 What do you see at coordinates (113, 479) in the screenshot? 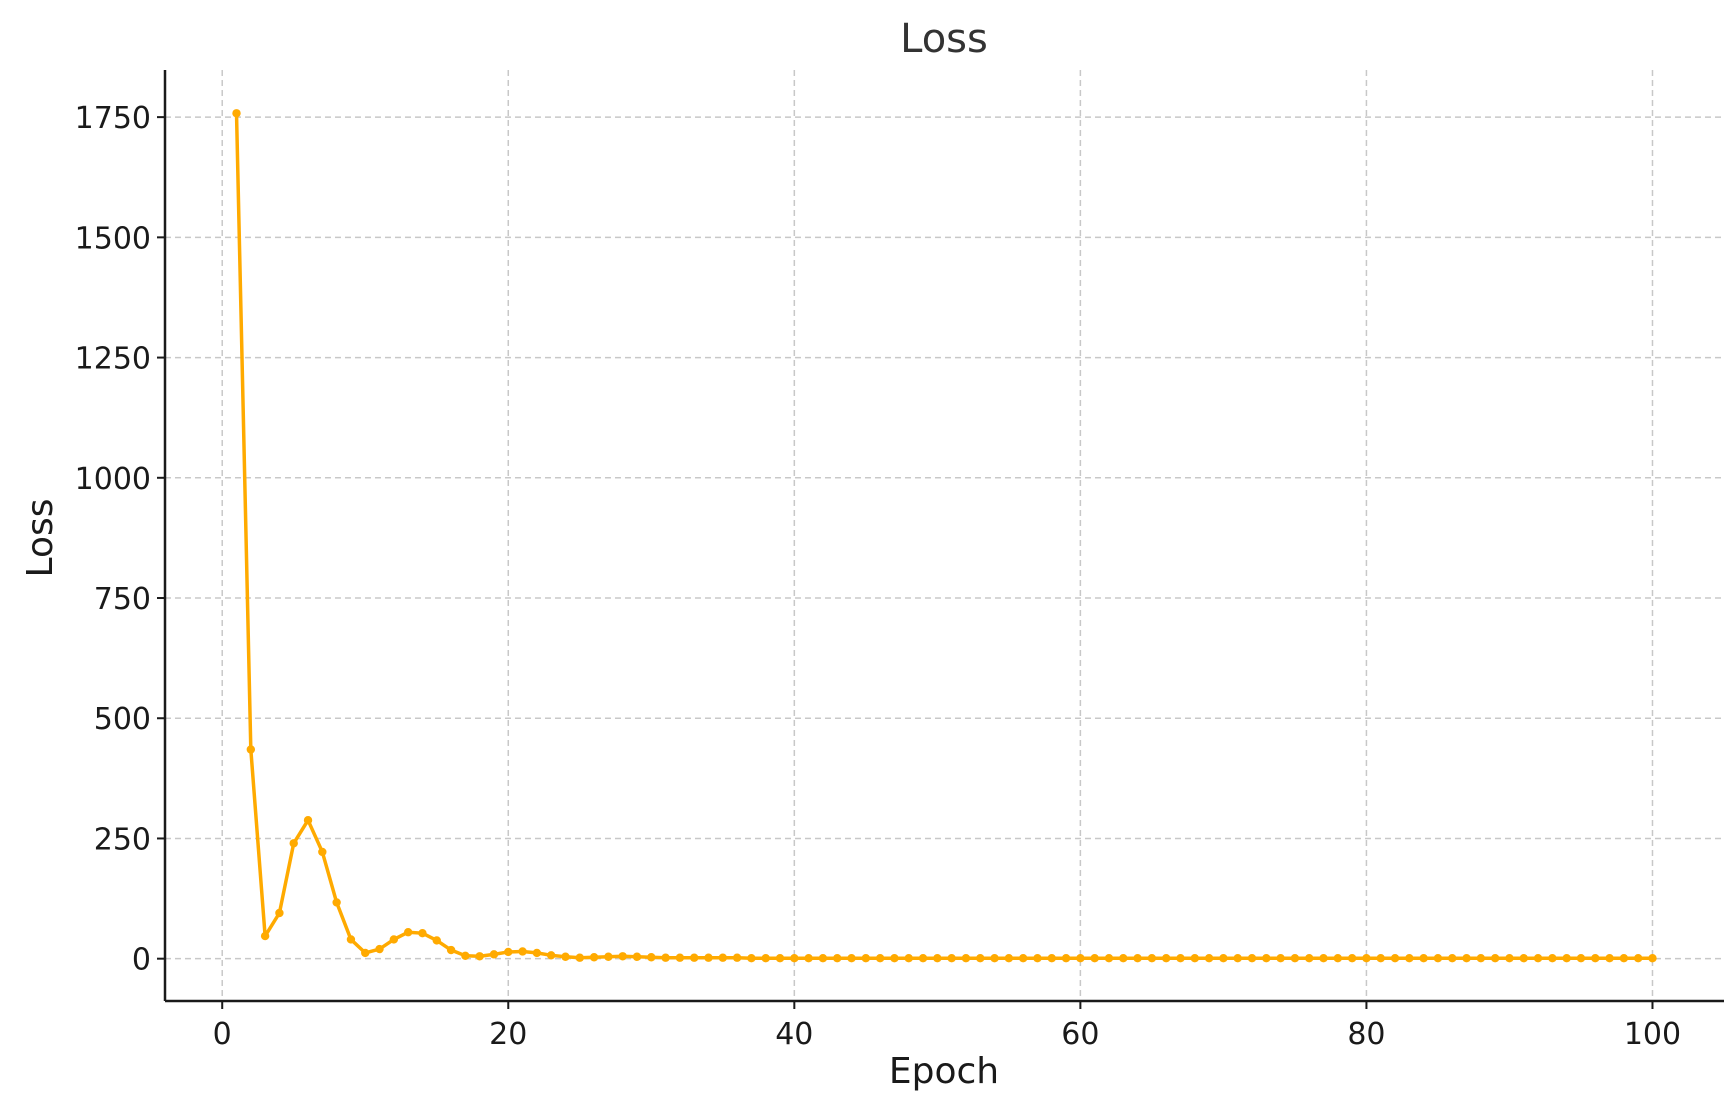
I see `y-tick-label: 1000` at bounding box center [113, 479].